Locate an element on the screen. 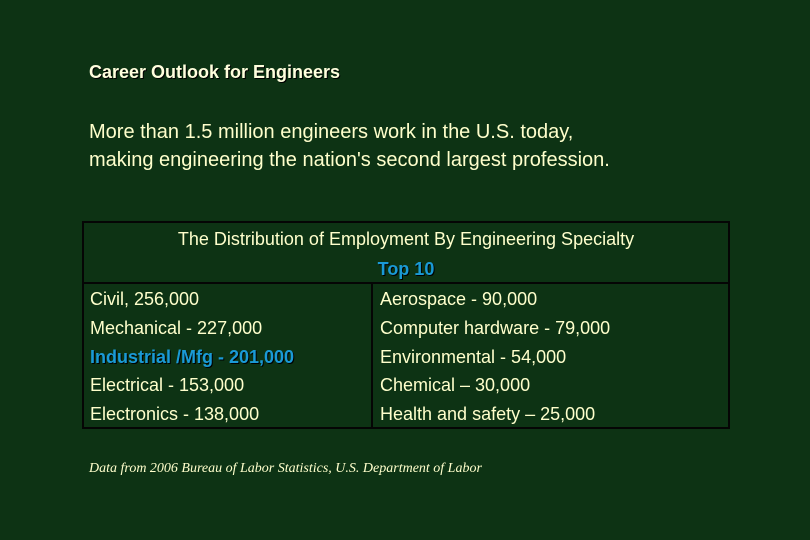 The width and height of the screenshot is (810, 540). table-cell: Computer hardware - 79,000 is located at coordinates (495, 327).